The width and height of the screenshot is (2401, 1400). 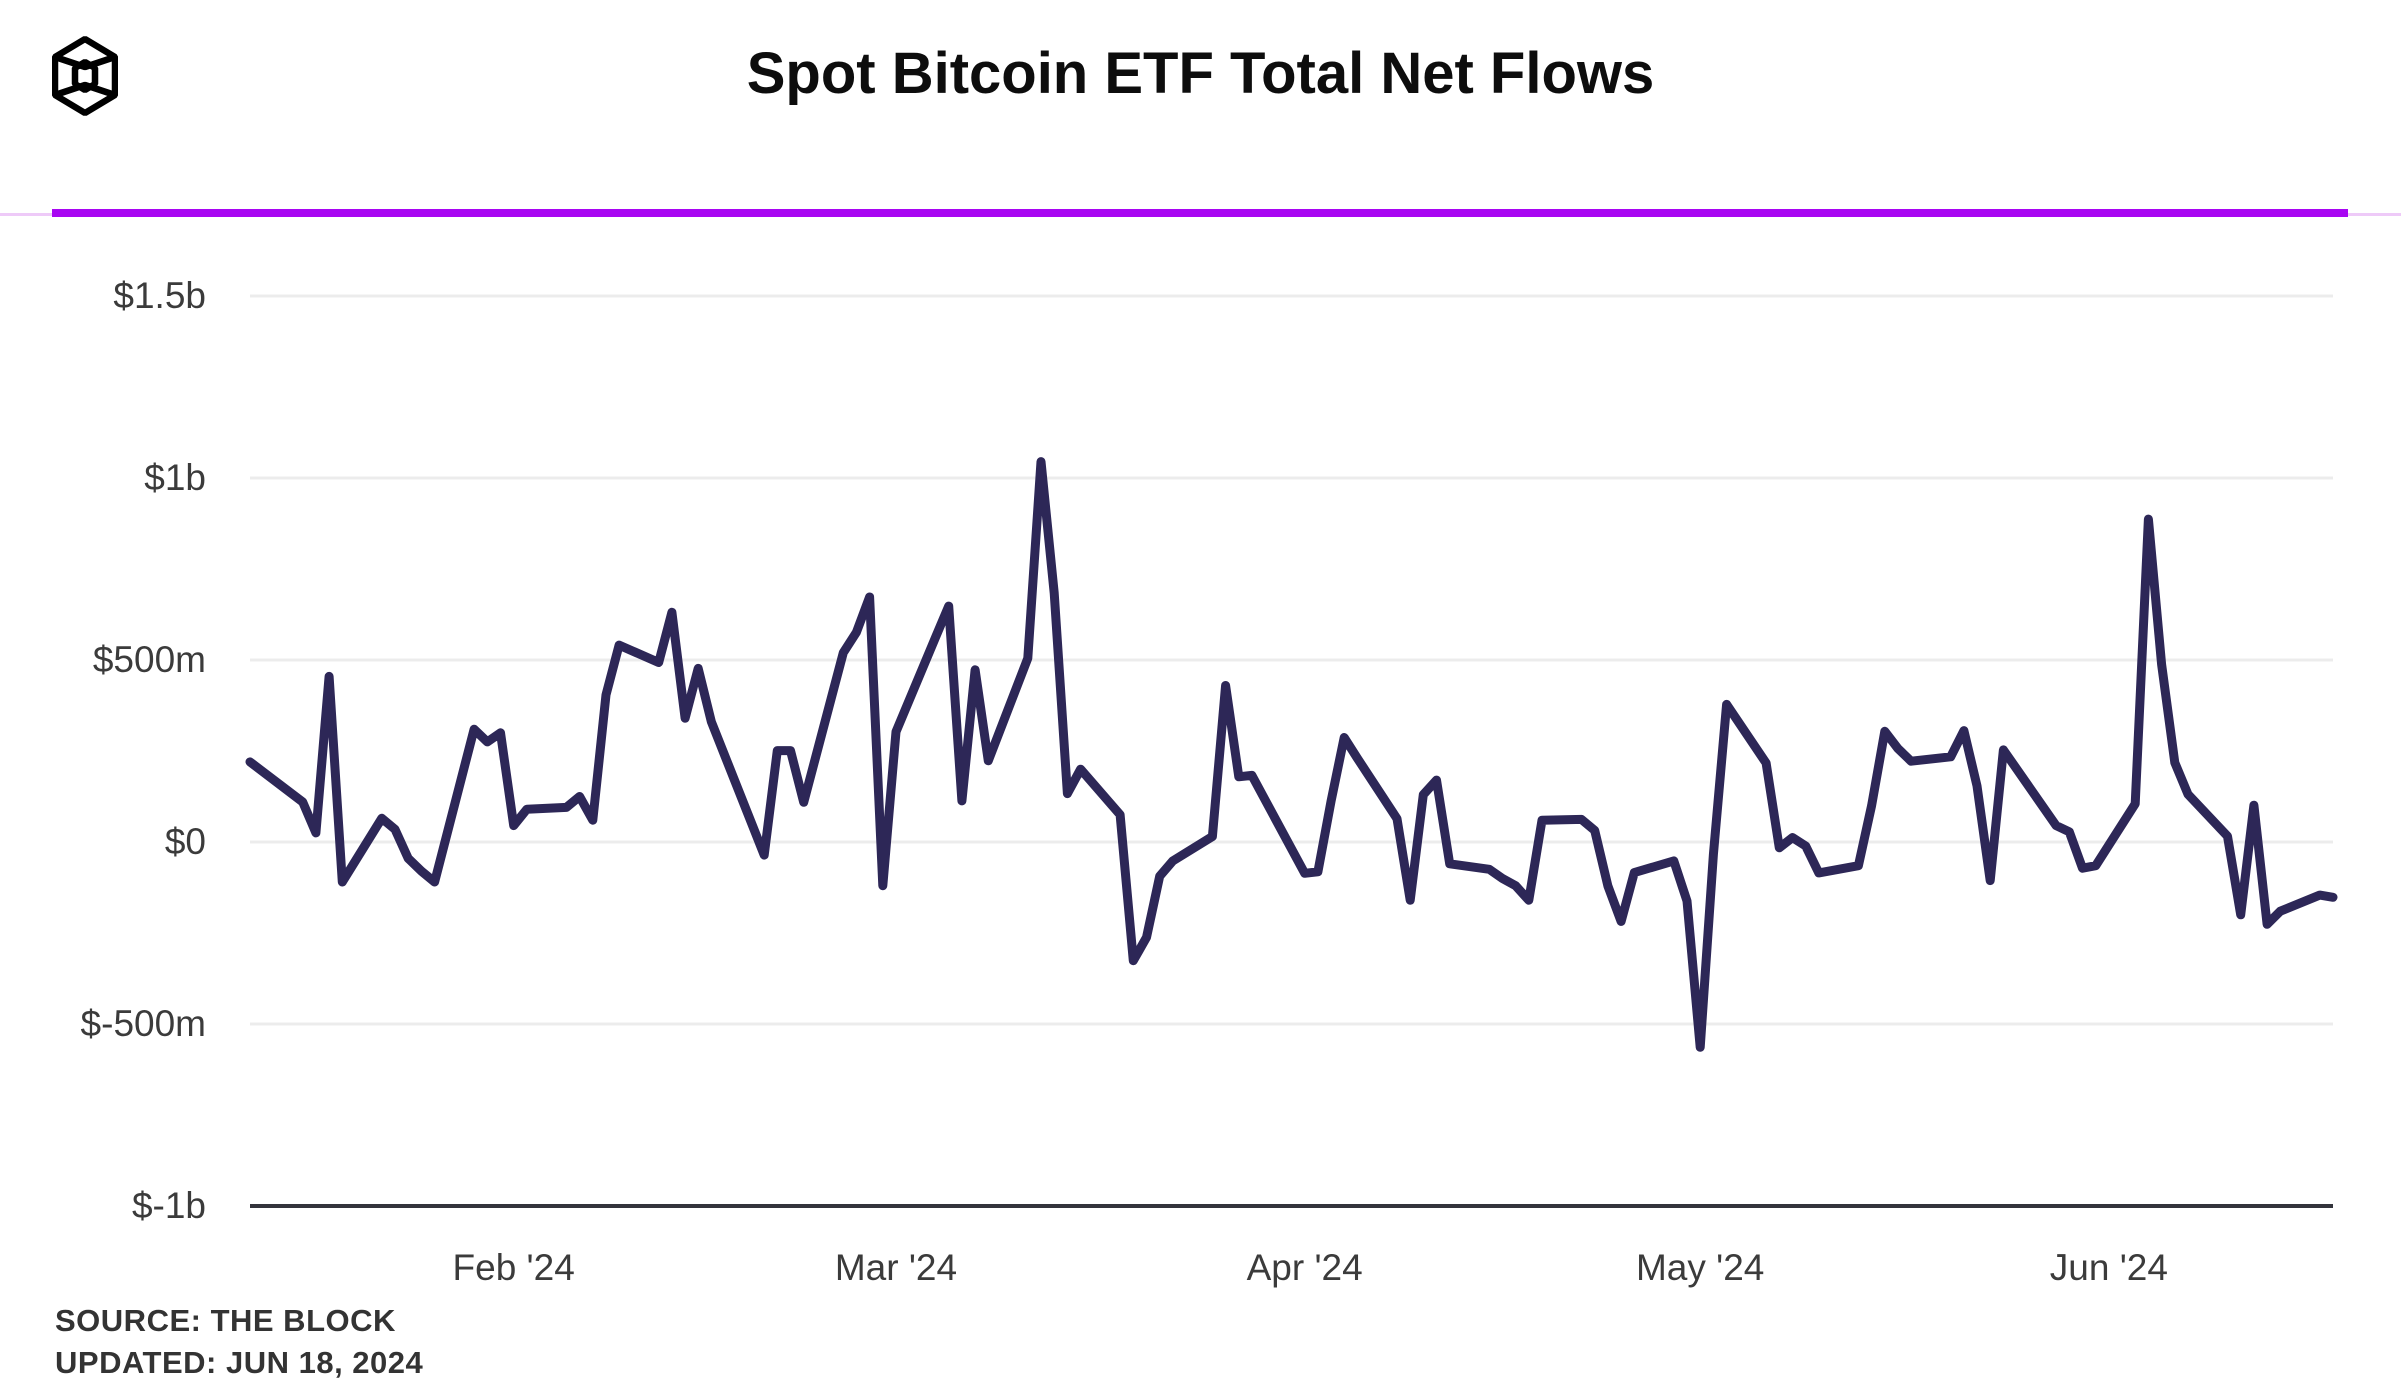 I want to click on y-tick-label: $-1b, so click(x=168, y=1205).